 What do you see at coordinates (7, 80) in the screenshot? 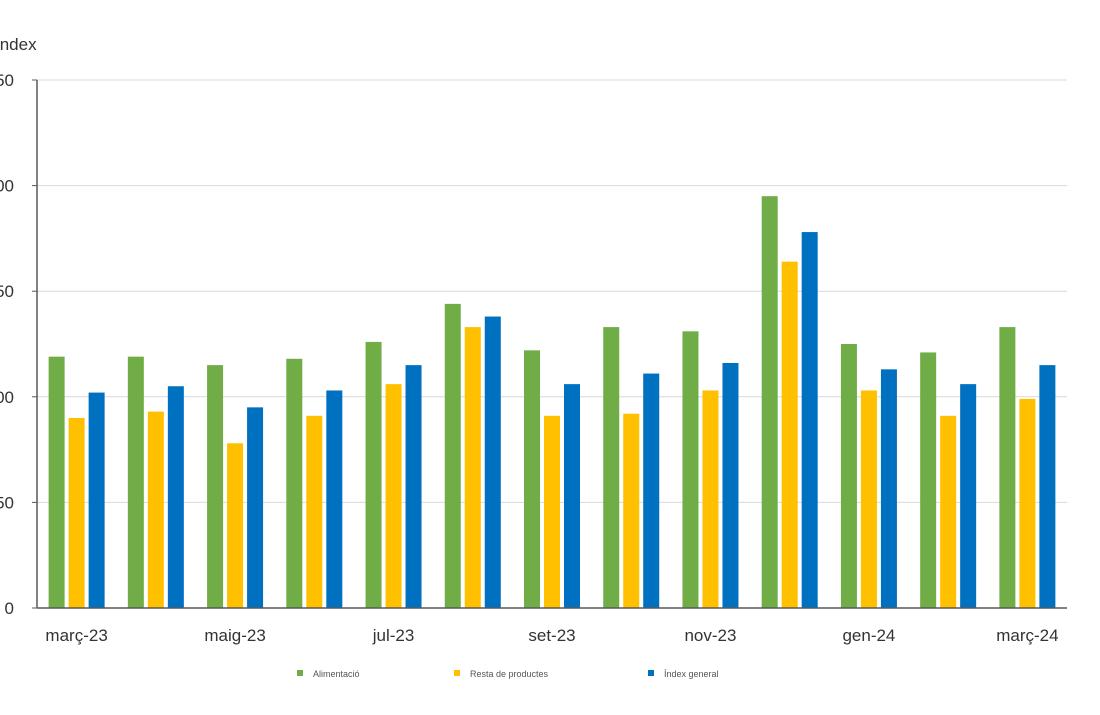
I see `y-tick-label: 250` at bounding box center [7, 80].